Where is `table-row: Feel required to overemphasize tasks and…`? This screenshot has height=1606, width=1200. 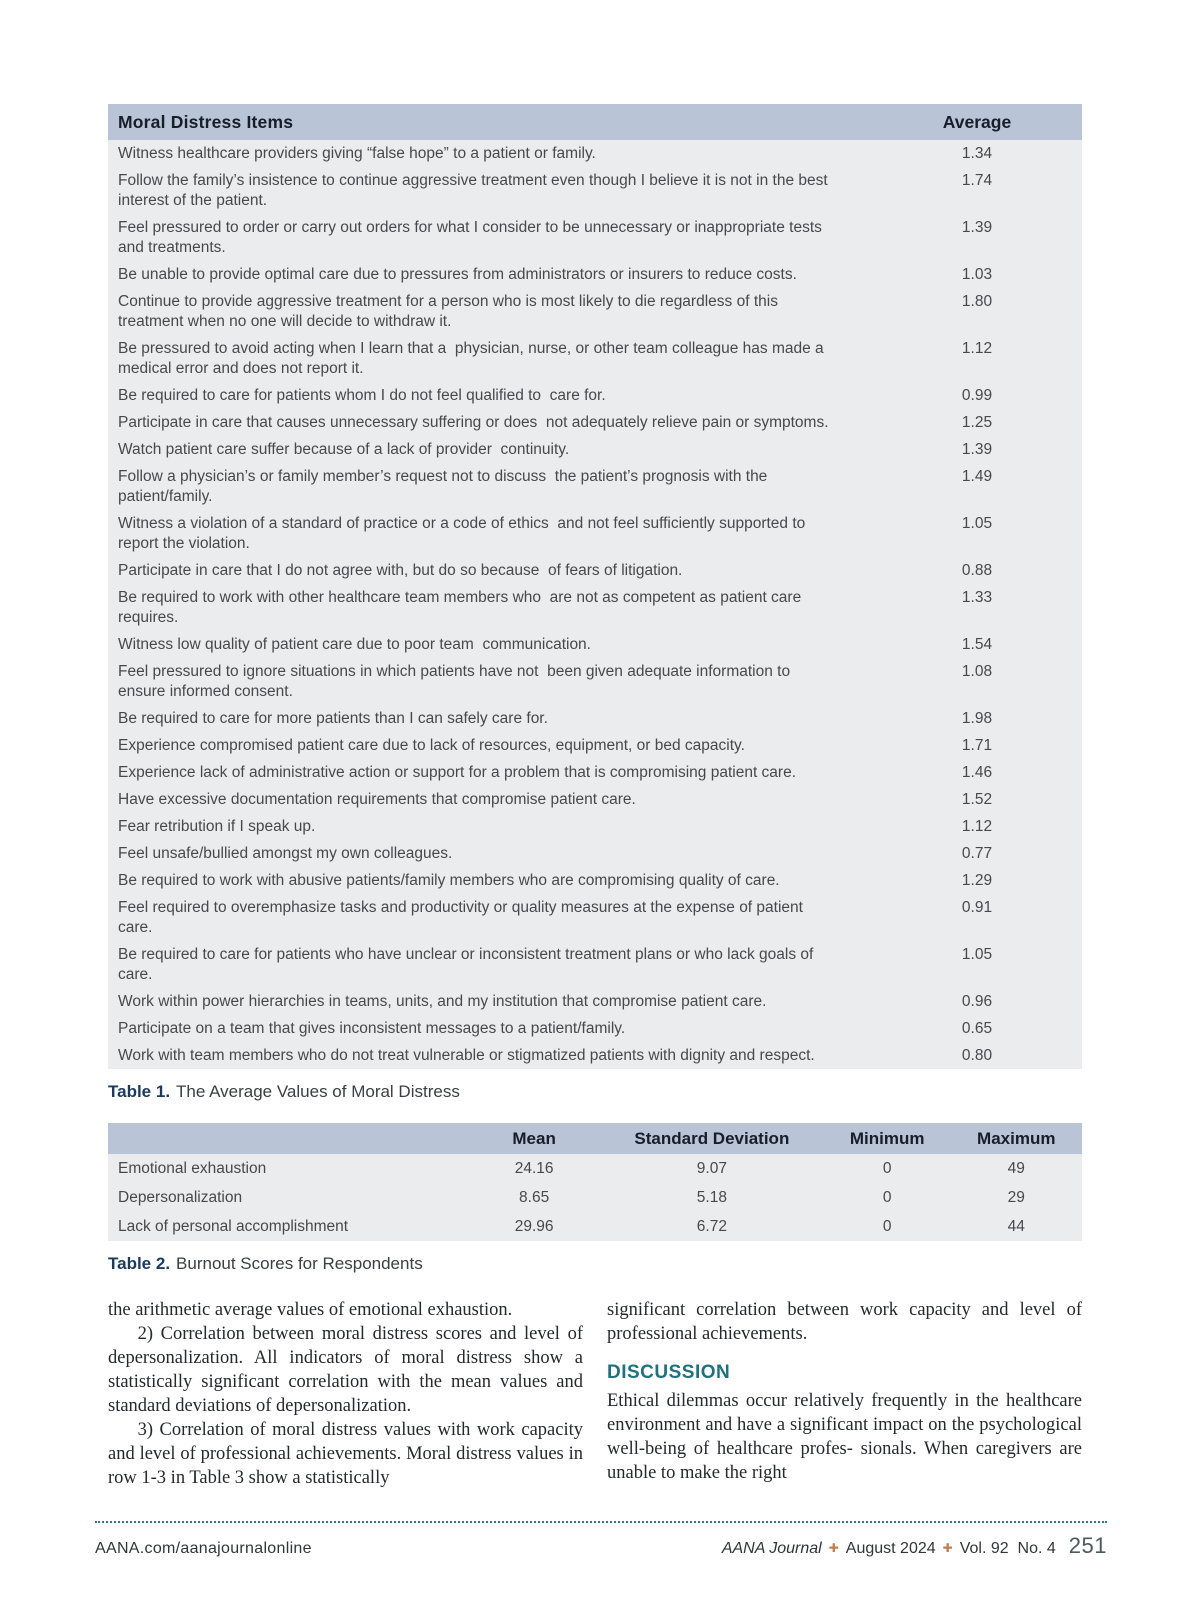
table-row: Feel required to overemphasize tasks and… is located at coordinates (595, 917).